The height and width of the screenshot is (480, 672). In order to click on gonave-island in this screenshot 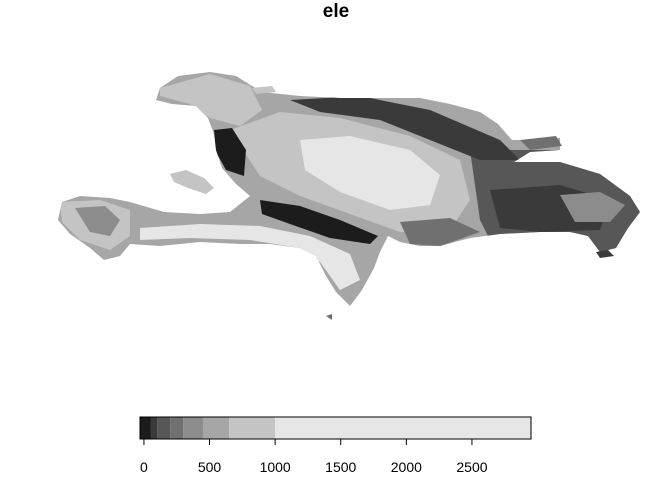, I will do `click(192, 182)`.